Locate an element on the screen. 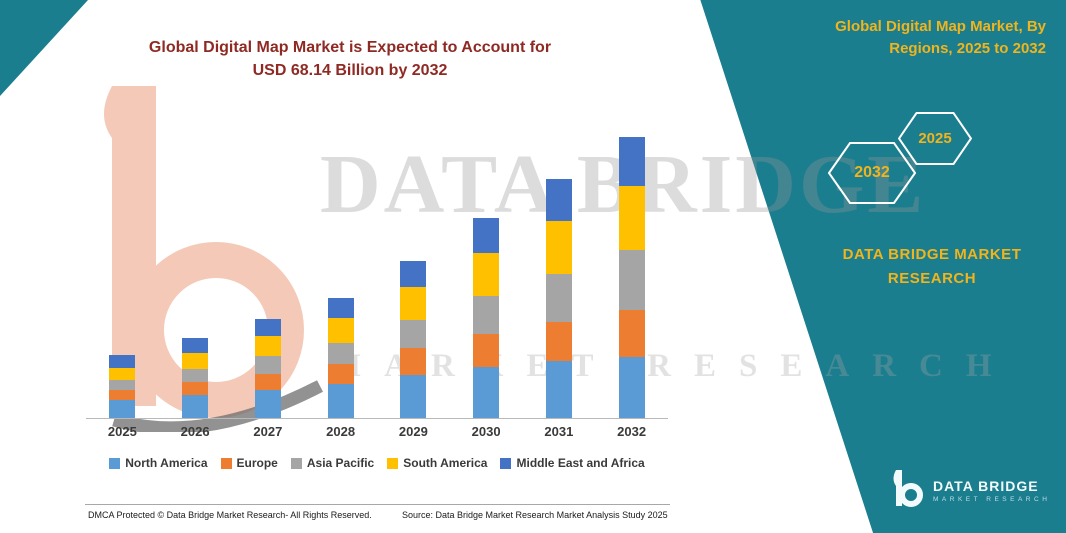  bar-column-2029: 2029 is located at coordinates (413, 280).